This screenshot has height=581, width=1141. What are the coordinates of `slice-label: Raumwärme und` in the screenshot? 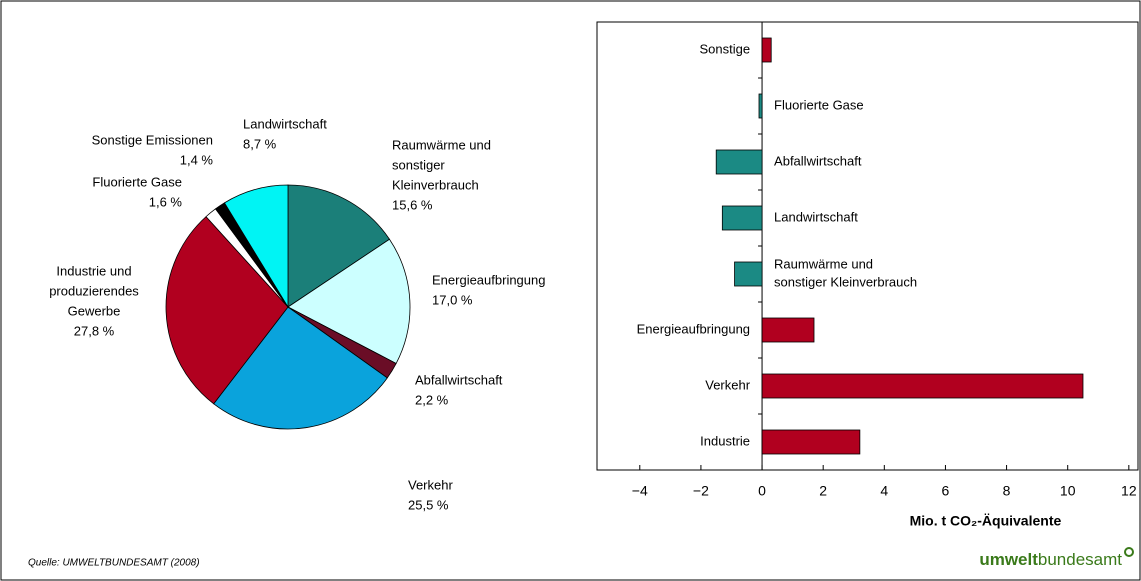 It's located at (441, 144).